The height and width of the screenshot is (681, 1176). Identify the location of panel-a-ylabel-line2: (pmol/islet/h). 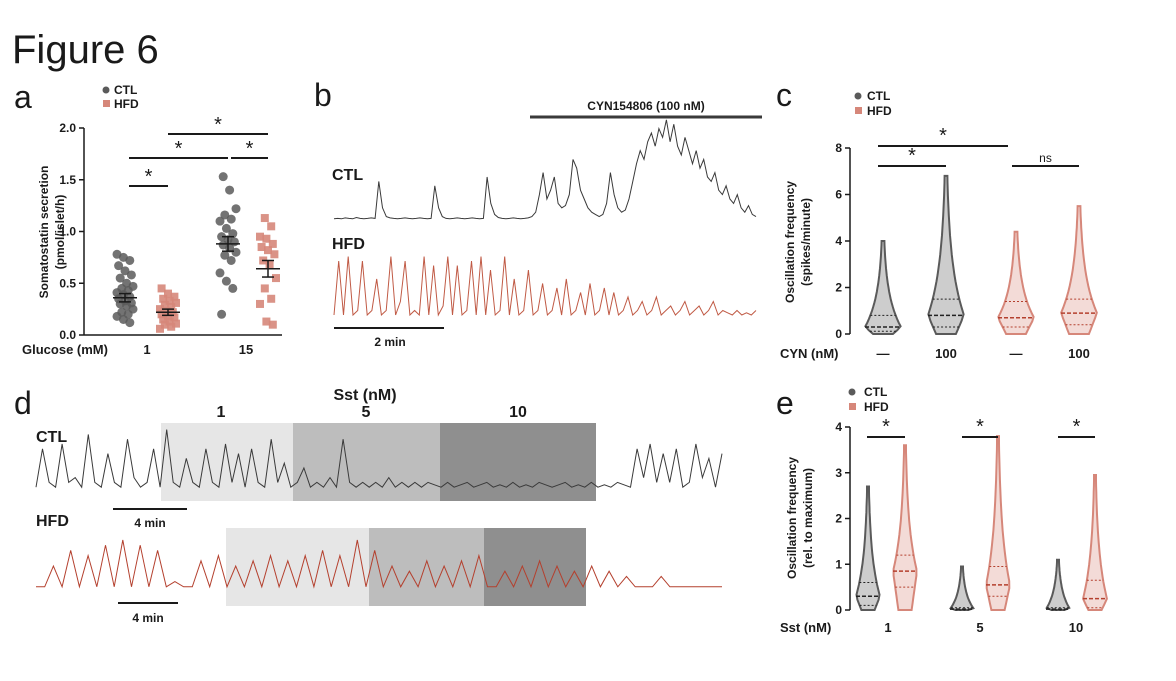
(60, 232).